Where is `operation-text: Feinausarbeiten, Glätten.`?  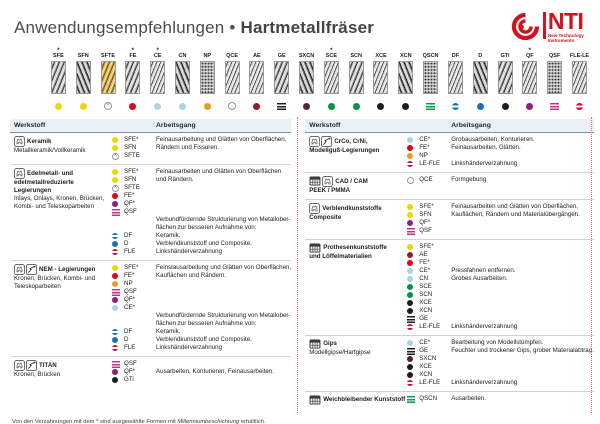
operation-text: Feinausarbeiten, Glätten. is located at coordinates (486, 148).